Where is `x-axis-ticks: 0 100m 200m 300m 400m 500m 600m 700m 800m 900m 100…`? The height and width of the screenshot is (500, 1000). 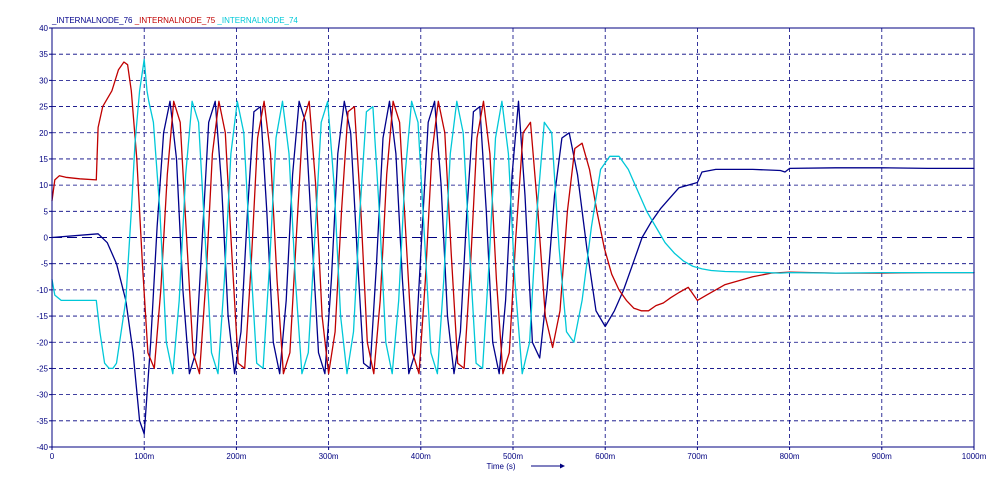
x-axis-ticks: 0 100m 200m 300m 400m 500m 600m 700m 800m 900m 100… is located at coordinates (518, 454).